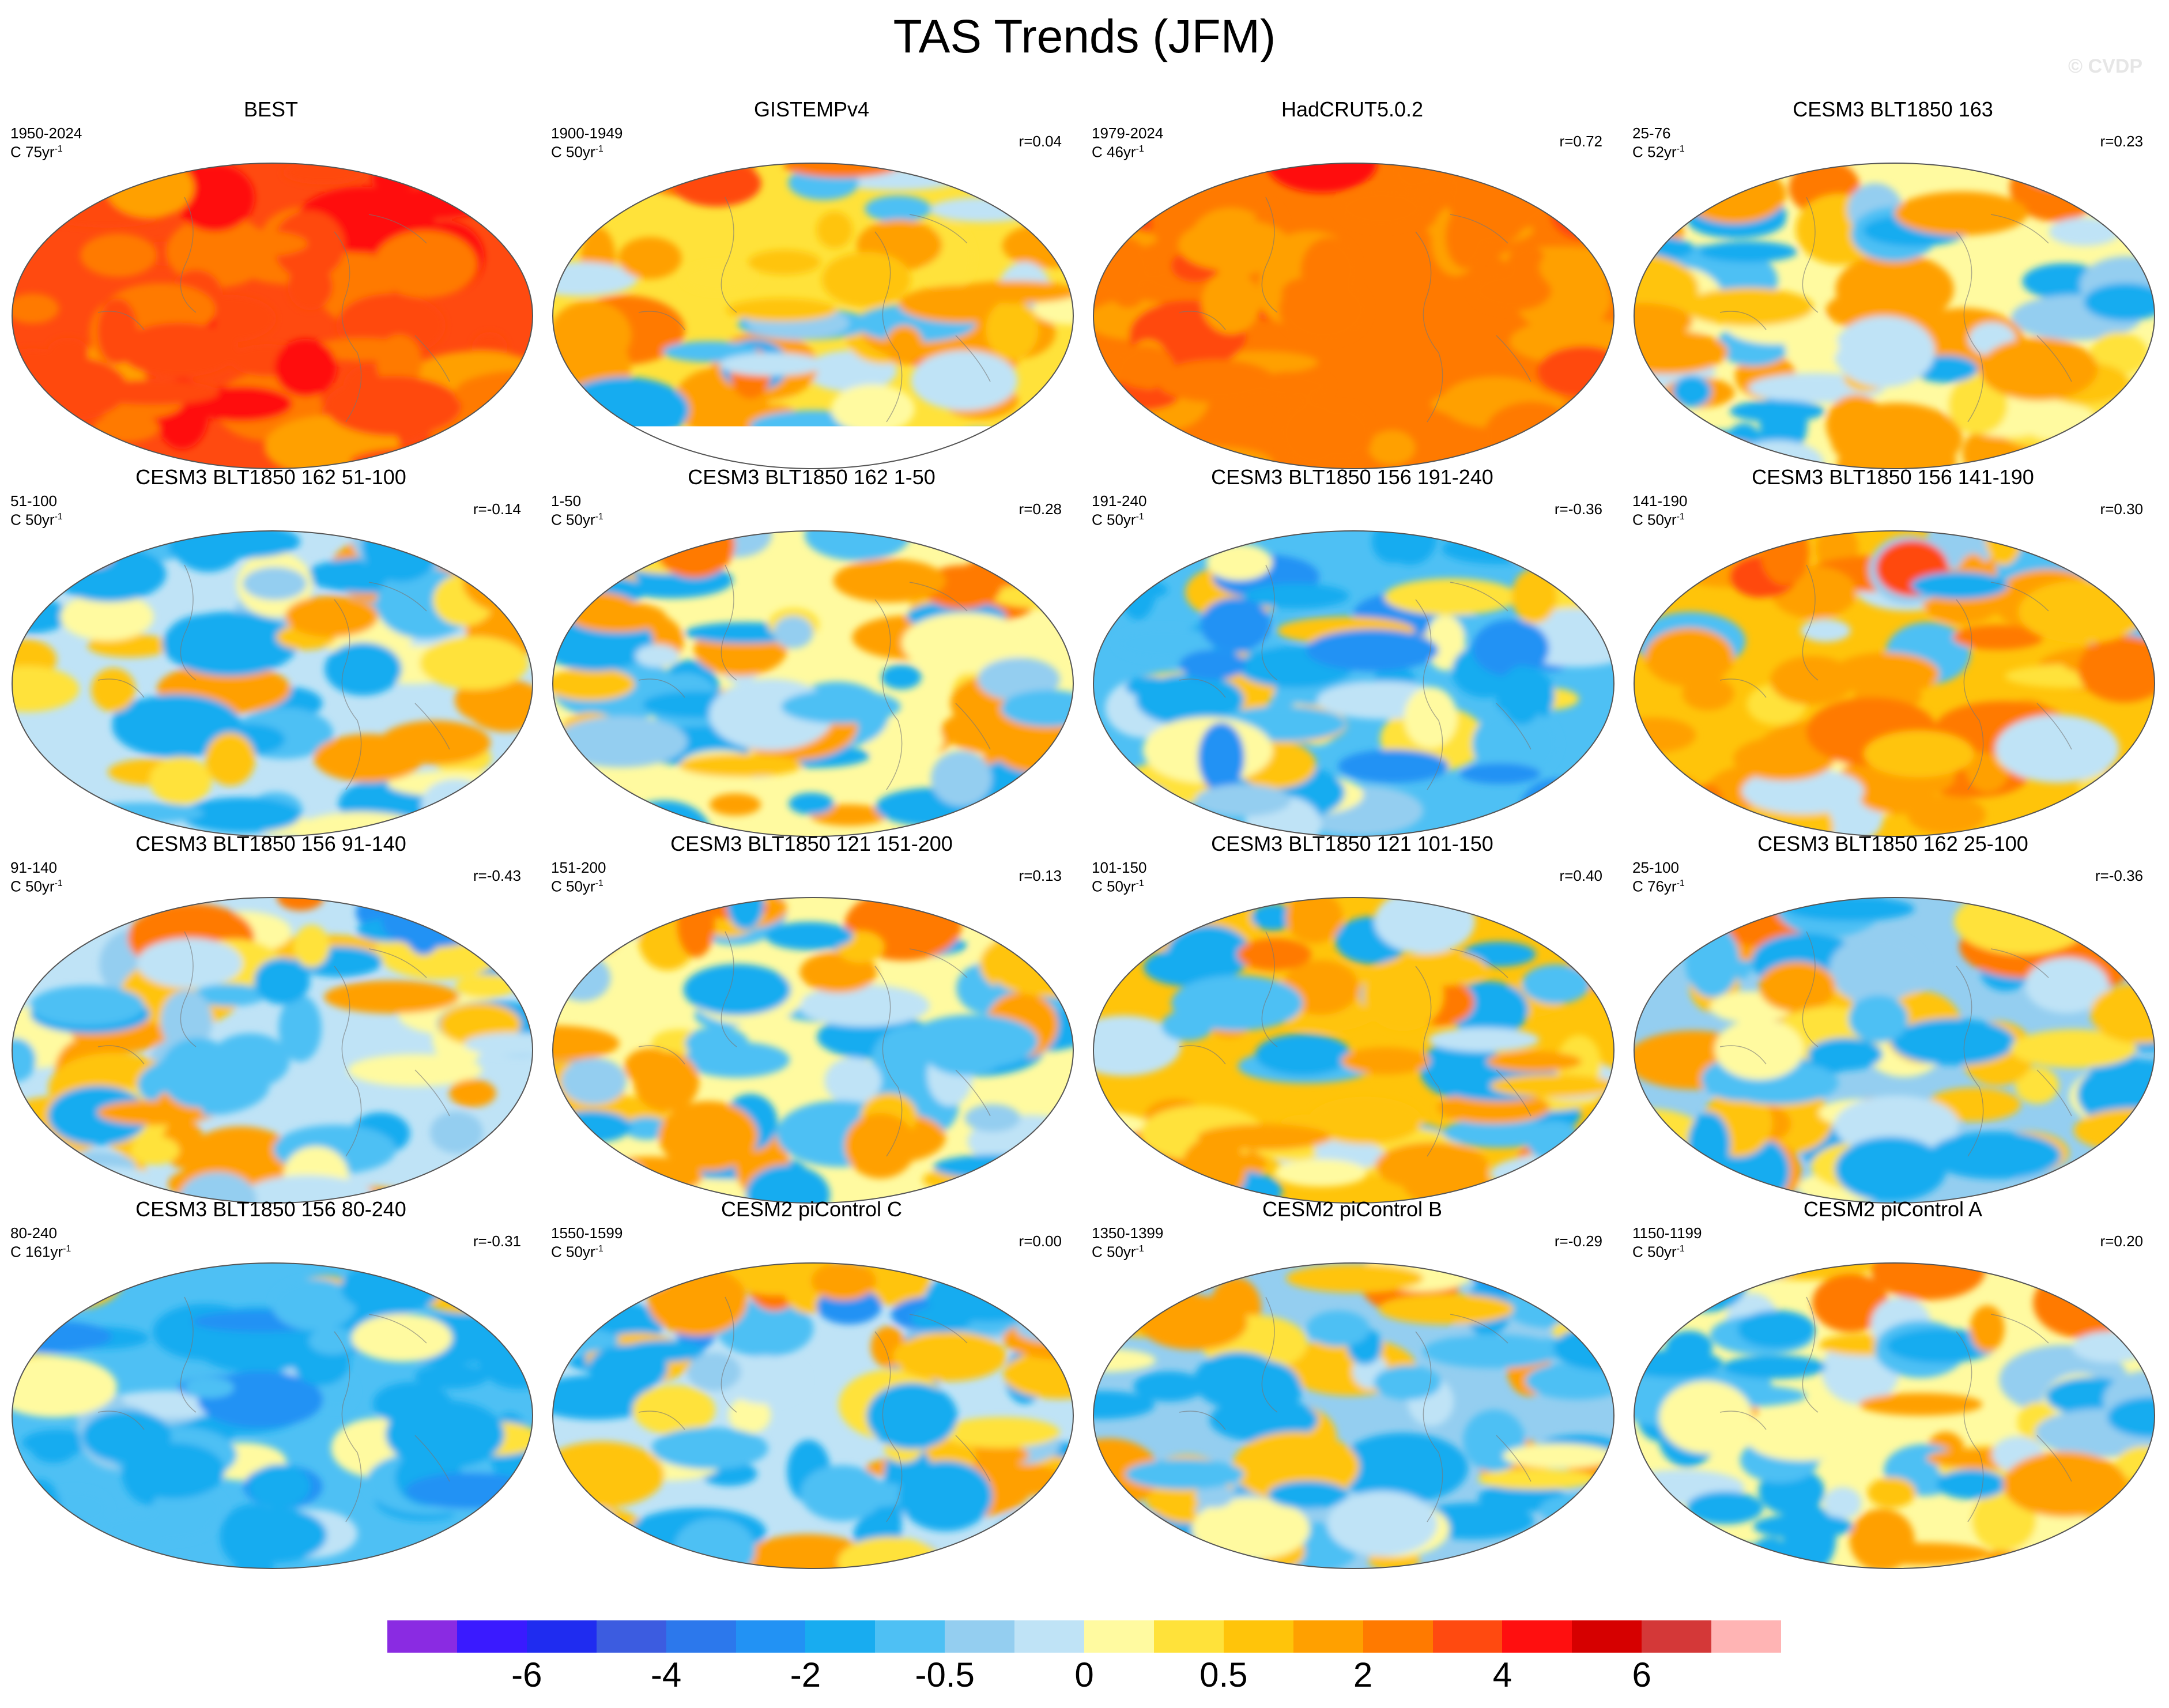 The height and width of the screenshot is (1708, 2169). I want to click on panel-title: GISTEMPv4, so click(811, 109).